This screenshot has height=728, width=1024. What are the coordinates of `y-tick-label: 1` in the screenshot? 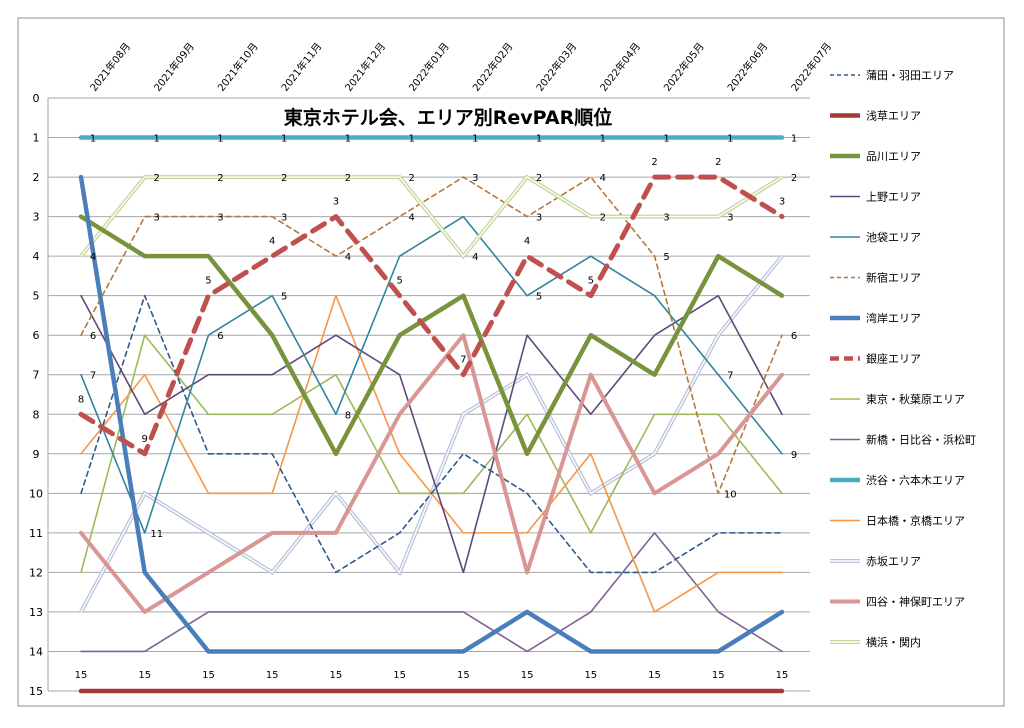 It's located at (36, 138).